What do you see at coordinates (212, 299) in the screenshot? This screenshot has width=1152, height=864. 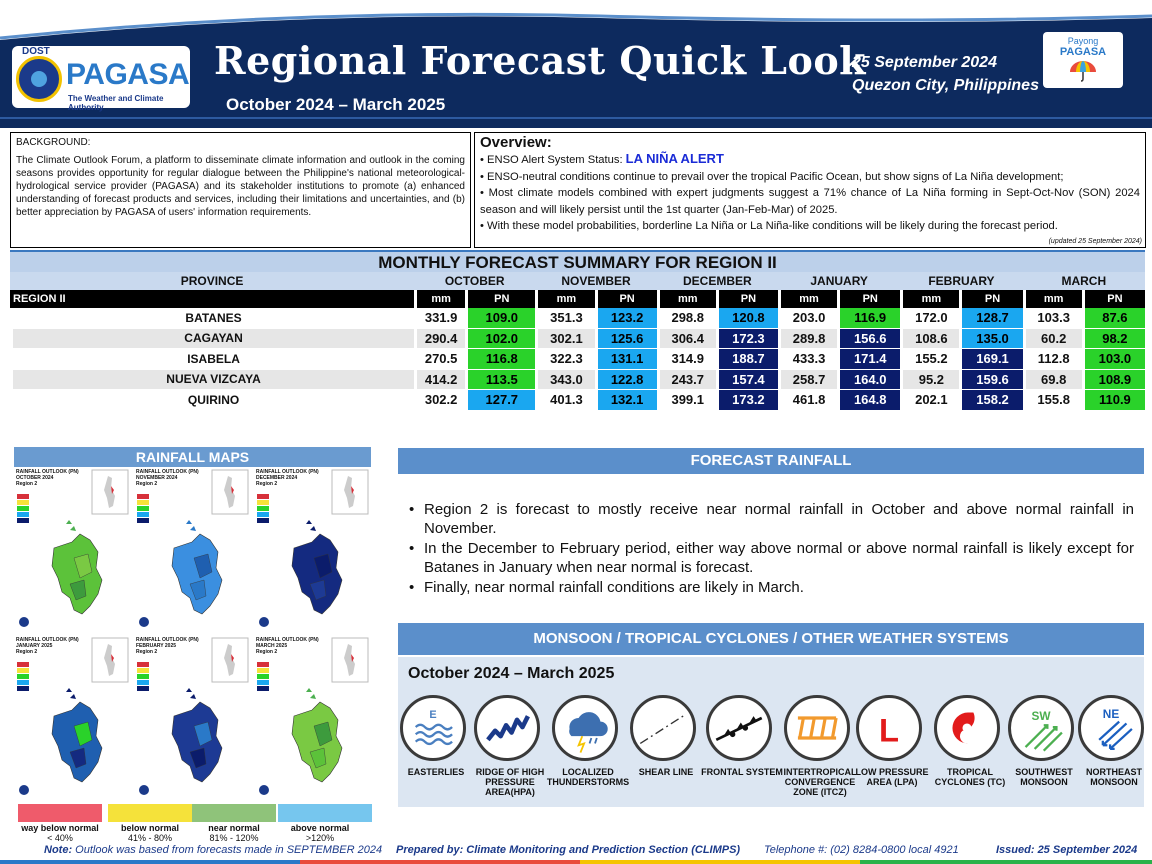 I see `region-label: REGION II` at bounding box center [212, 299].